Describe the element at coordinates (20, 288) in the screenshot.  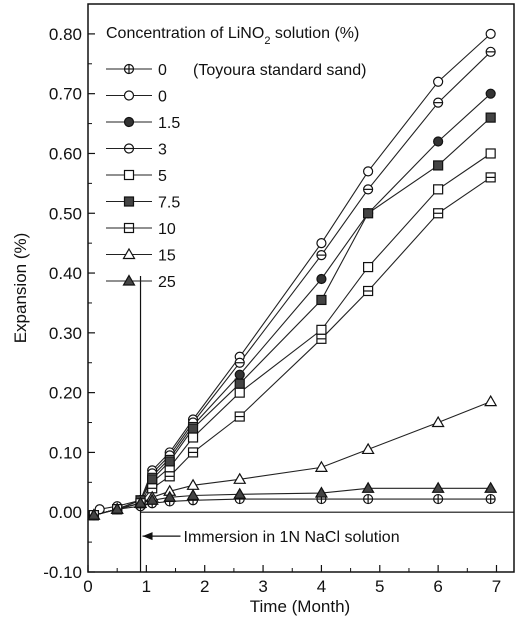
I see `y-axis-title: Expansion (%)` at that location.